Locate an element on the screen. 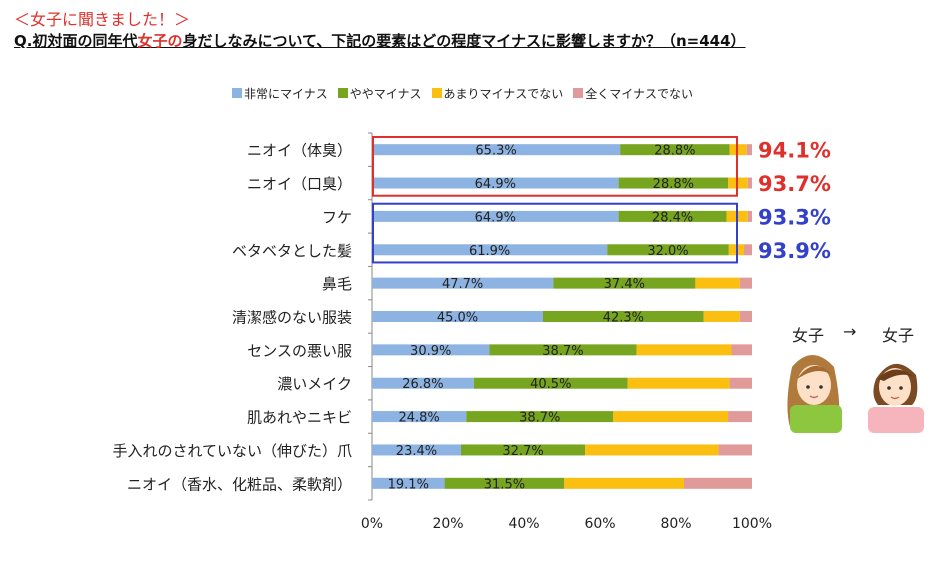 This screenshot has width=941, height=562. legend-item: 全くマイナスでない is located at coordinates (633, 93).